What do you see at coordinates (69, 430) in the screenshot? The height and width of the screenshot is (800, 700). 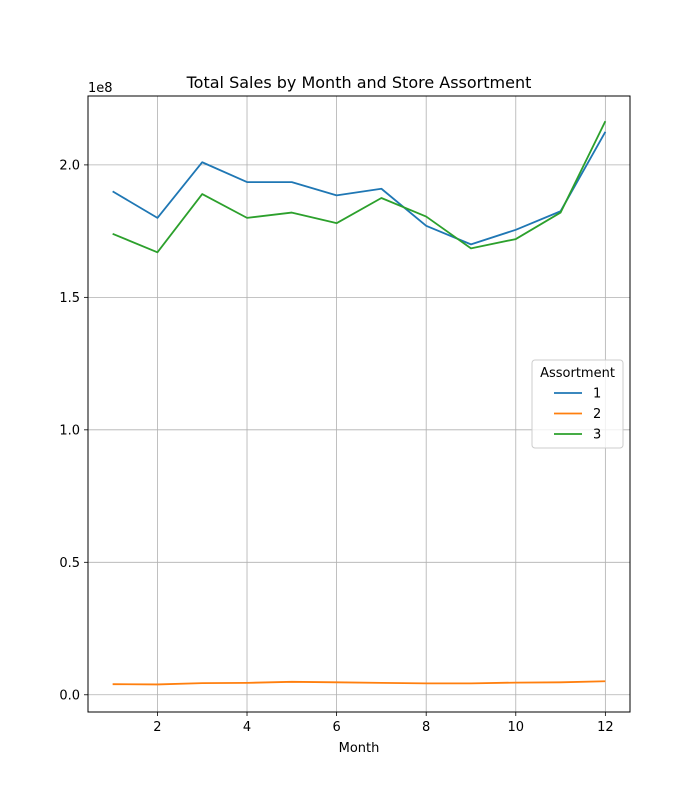 I see `y-tick-label: 1.0` at bounding box center [69, 430].